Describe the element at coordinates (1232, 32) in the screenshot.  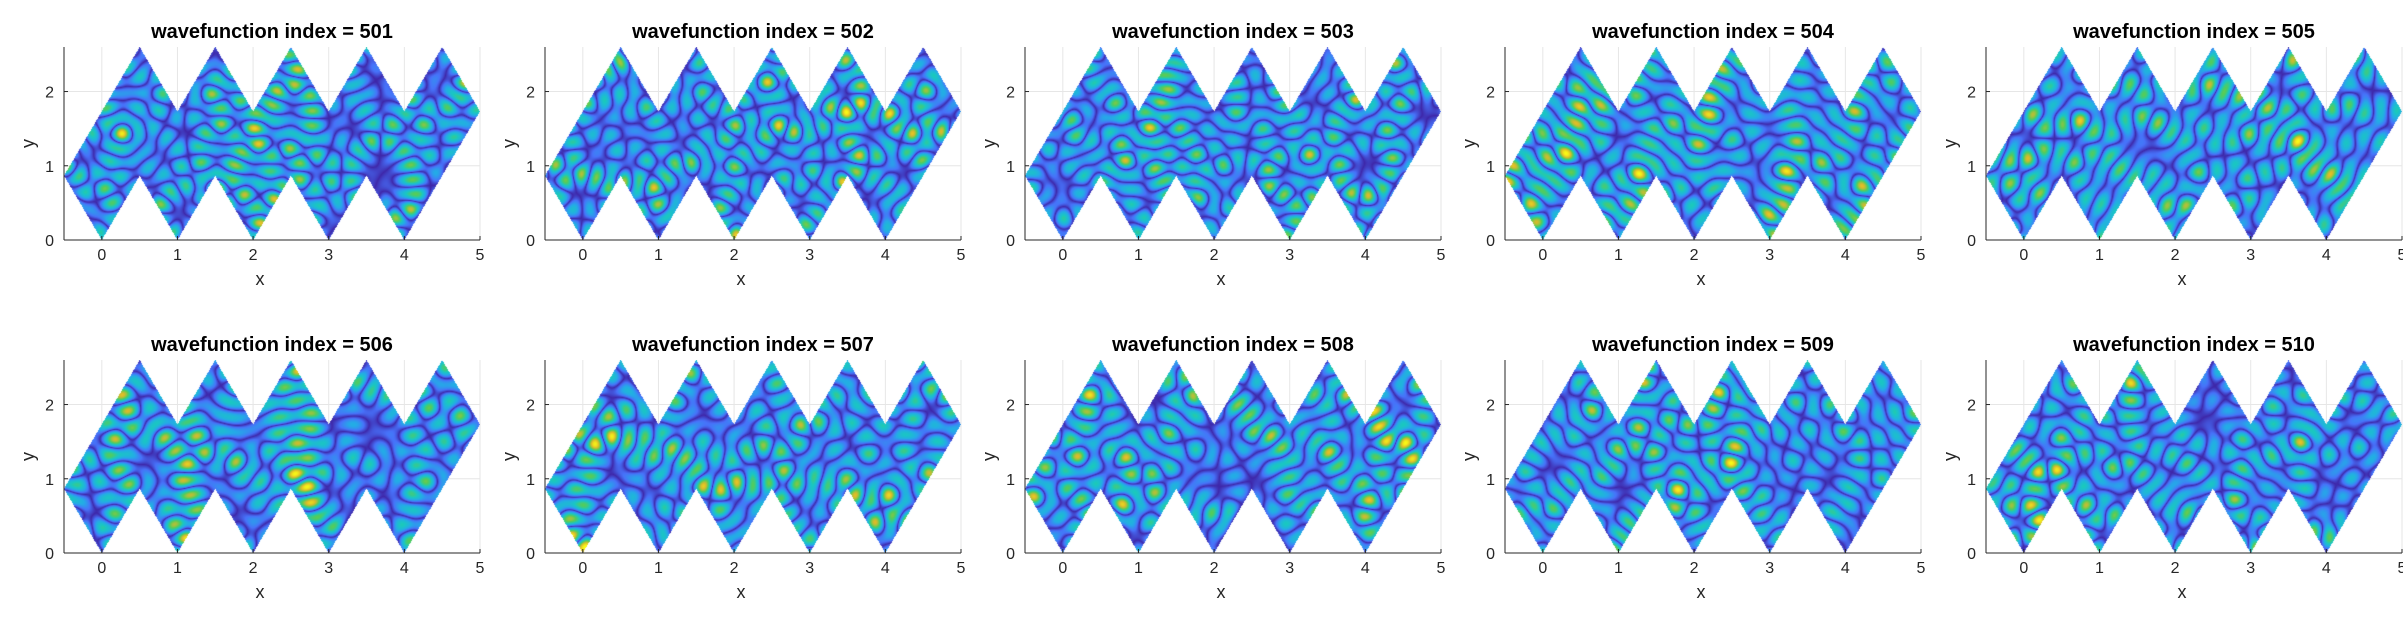
I see `subplot-title: wavefunction index = 503` at that location.